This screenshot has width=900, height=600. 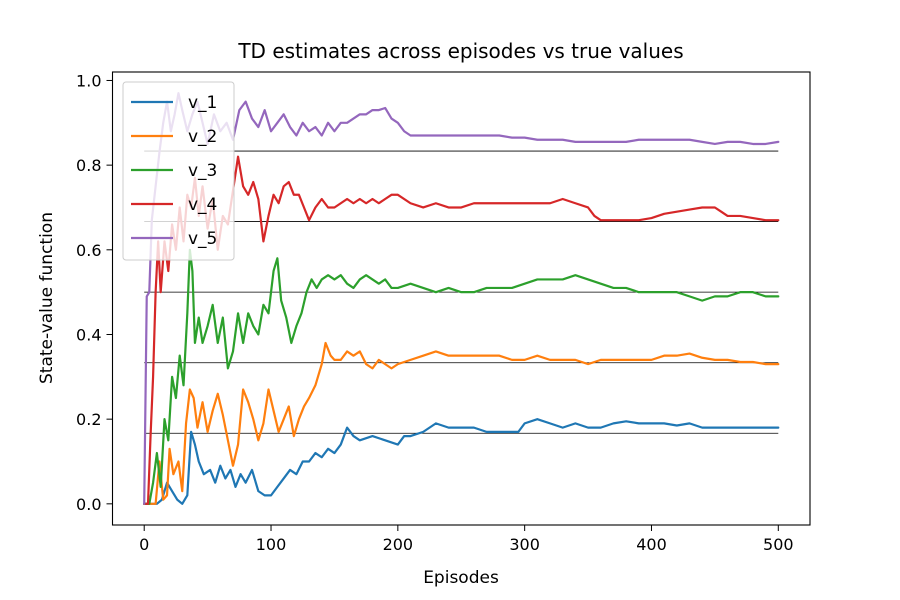 What do you see at coordinates (88, 419) in the screenshot?
I see `y-tick-label: 0.2` at bounding box center [88, 419].